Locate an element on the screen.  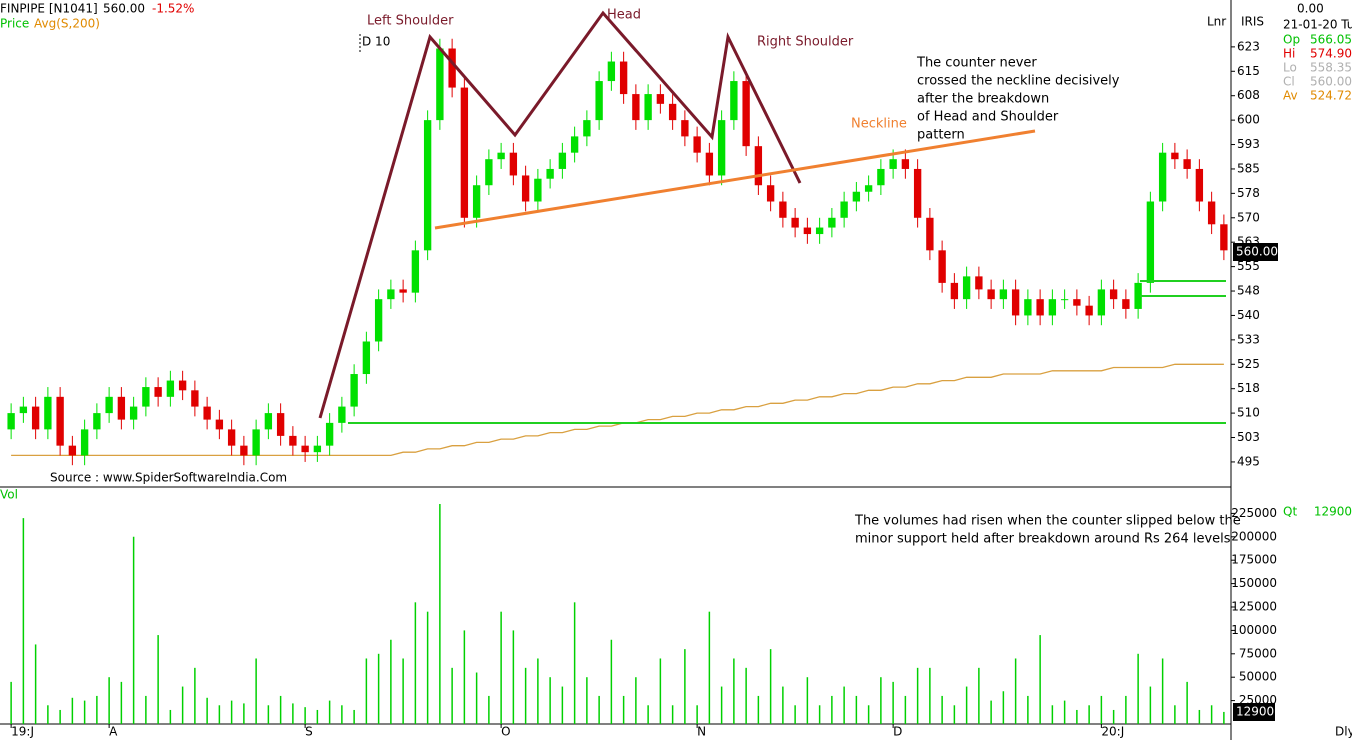
x-tick-label: 19:J is located at coordinates (22, 732).